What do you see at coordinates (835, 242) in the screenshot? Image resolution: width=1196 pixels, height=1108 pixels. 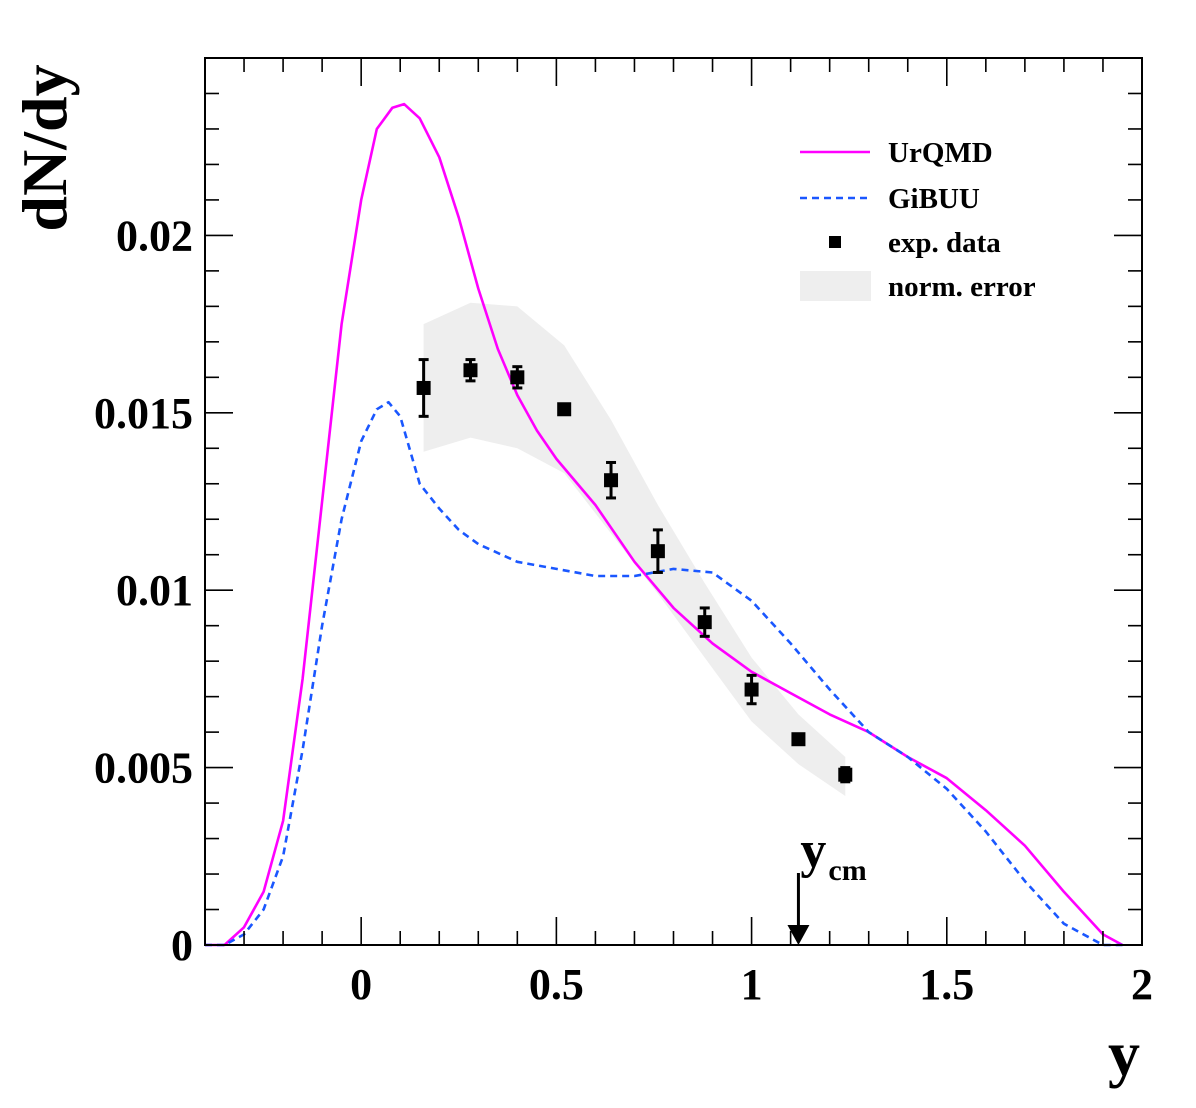 I see `legend-glyph-exp-data` at bounding box center [835, 242].